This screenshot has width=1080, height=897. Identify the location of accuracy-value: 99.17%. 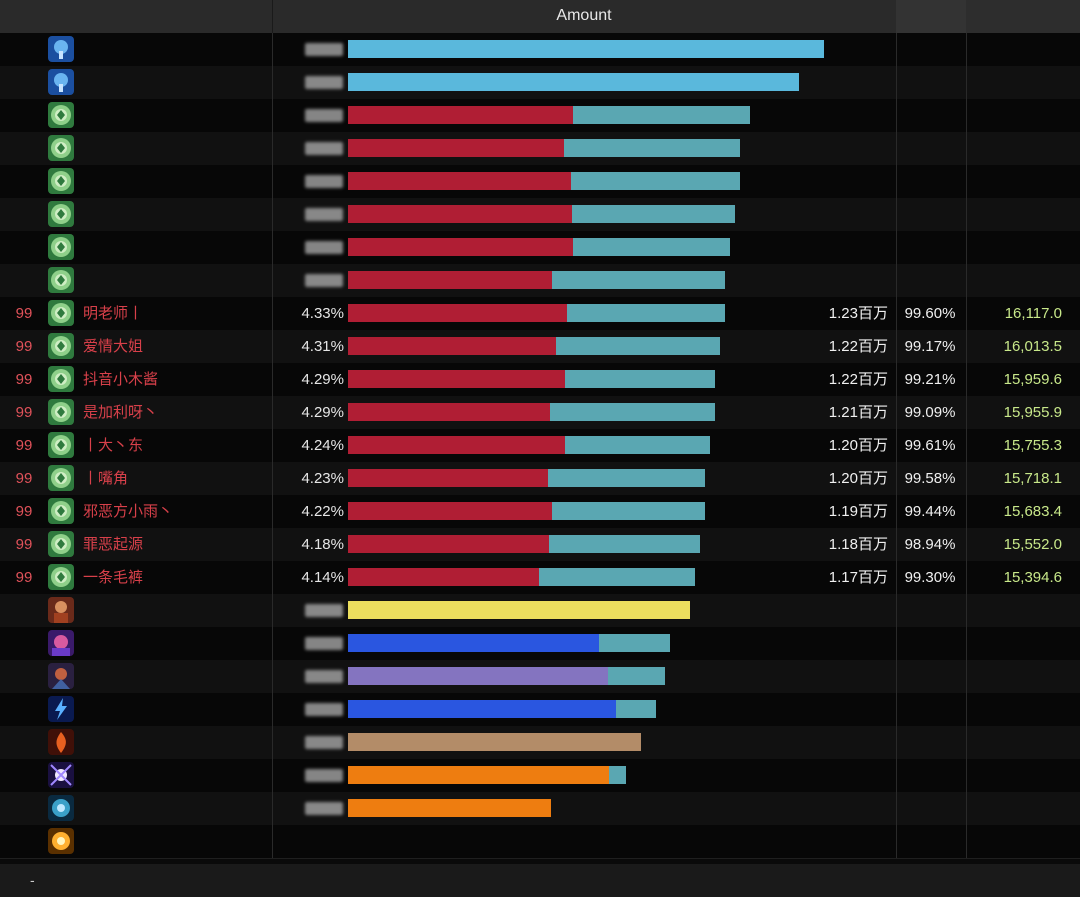
(930, 346).